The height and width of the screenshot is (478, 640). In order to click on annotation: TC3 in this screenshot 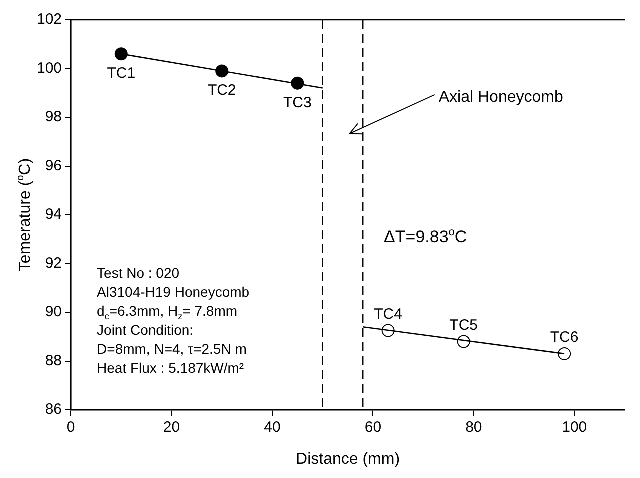, I will do `click(297, 103)`.